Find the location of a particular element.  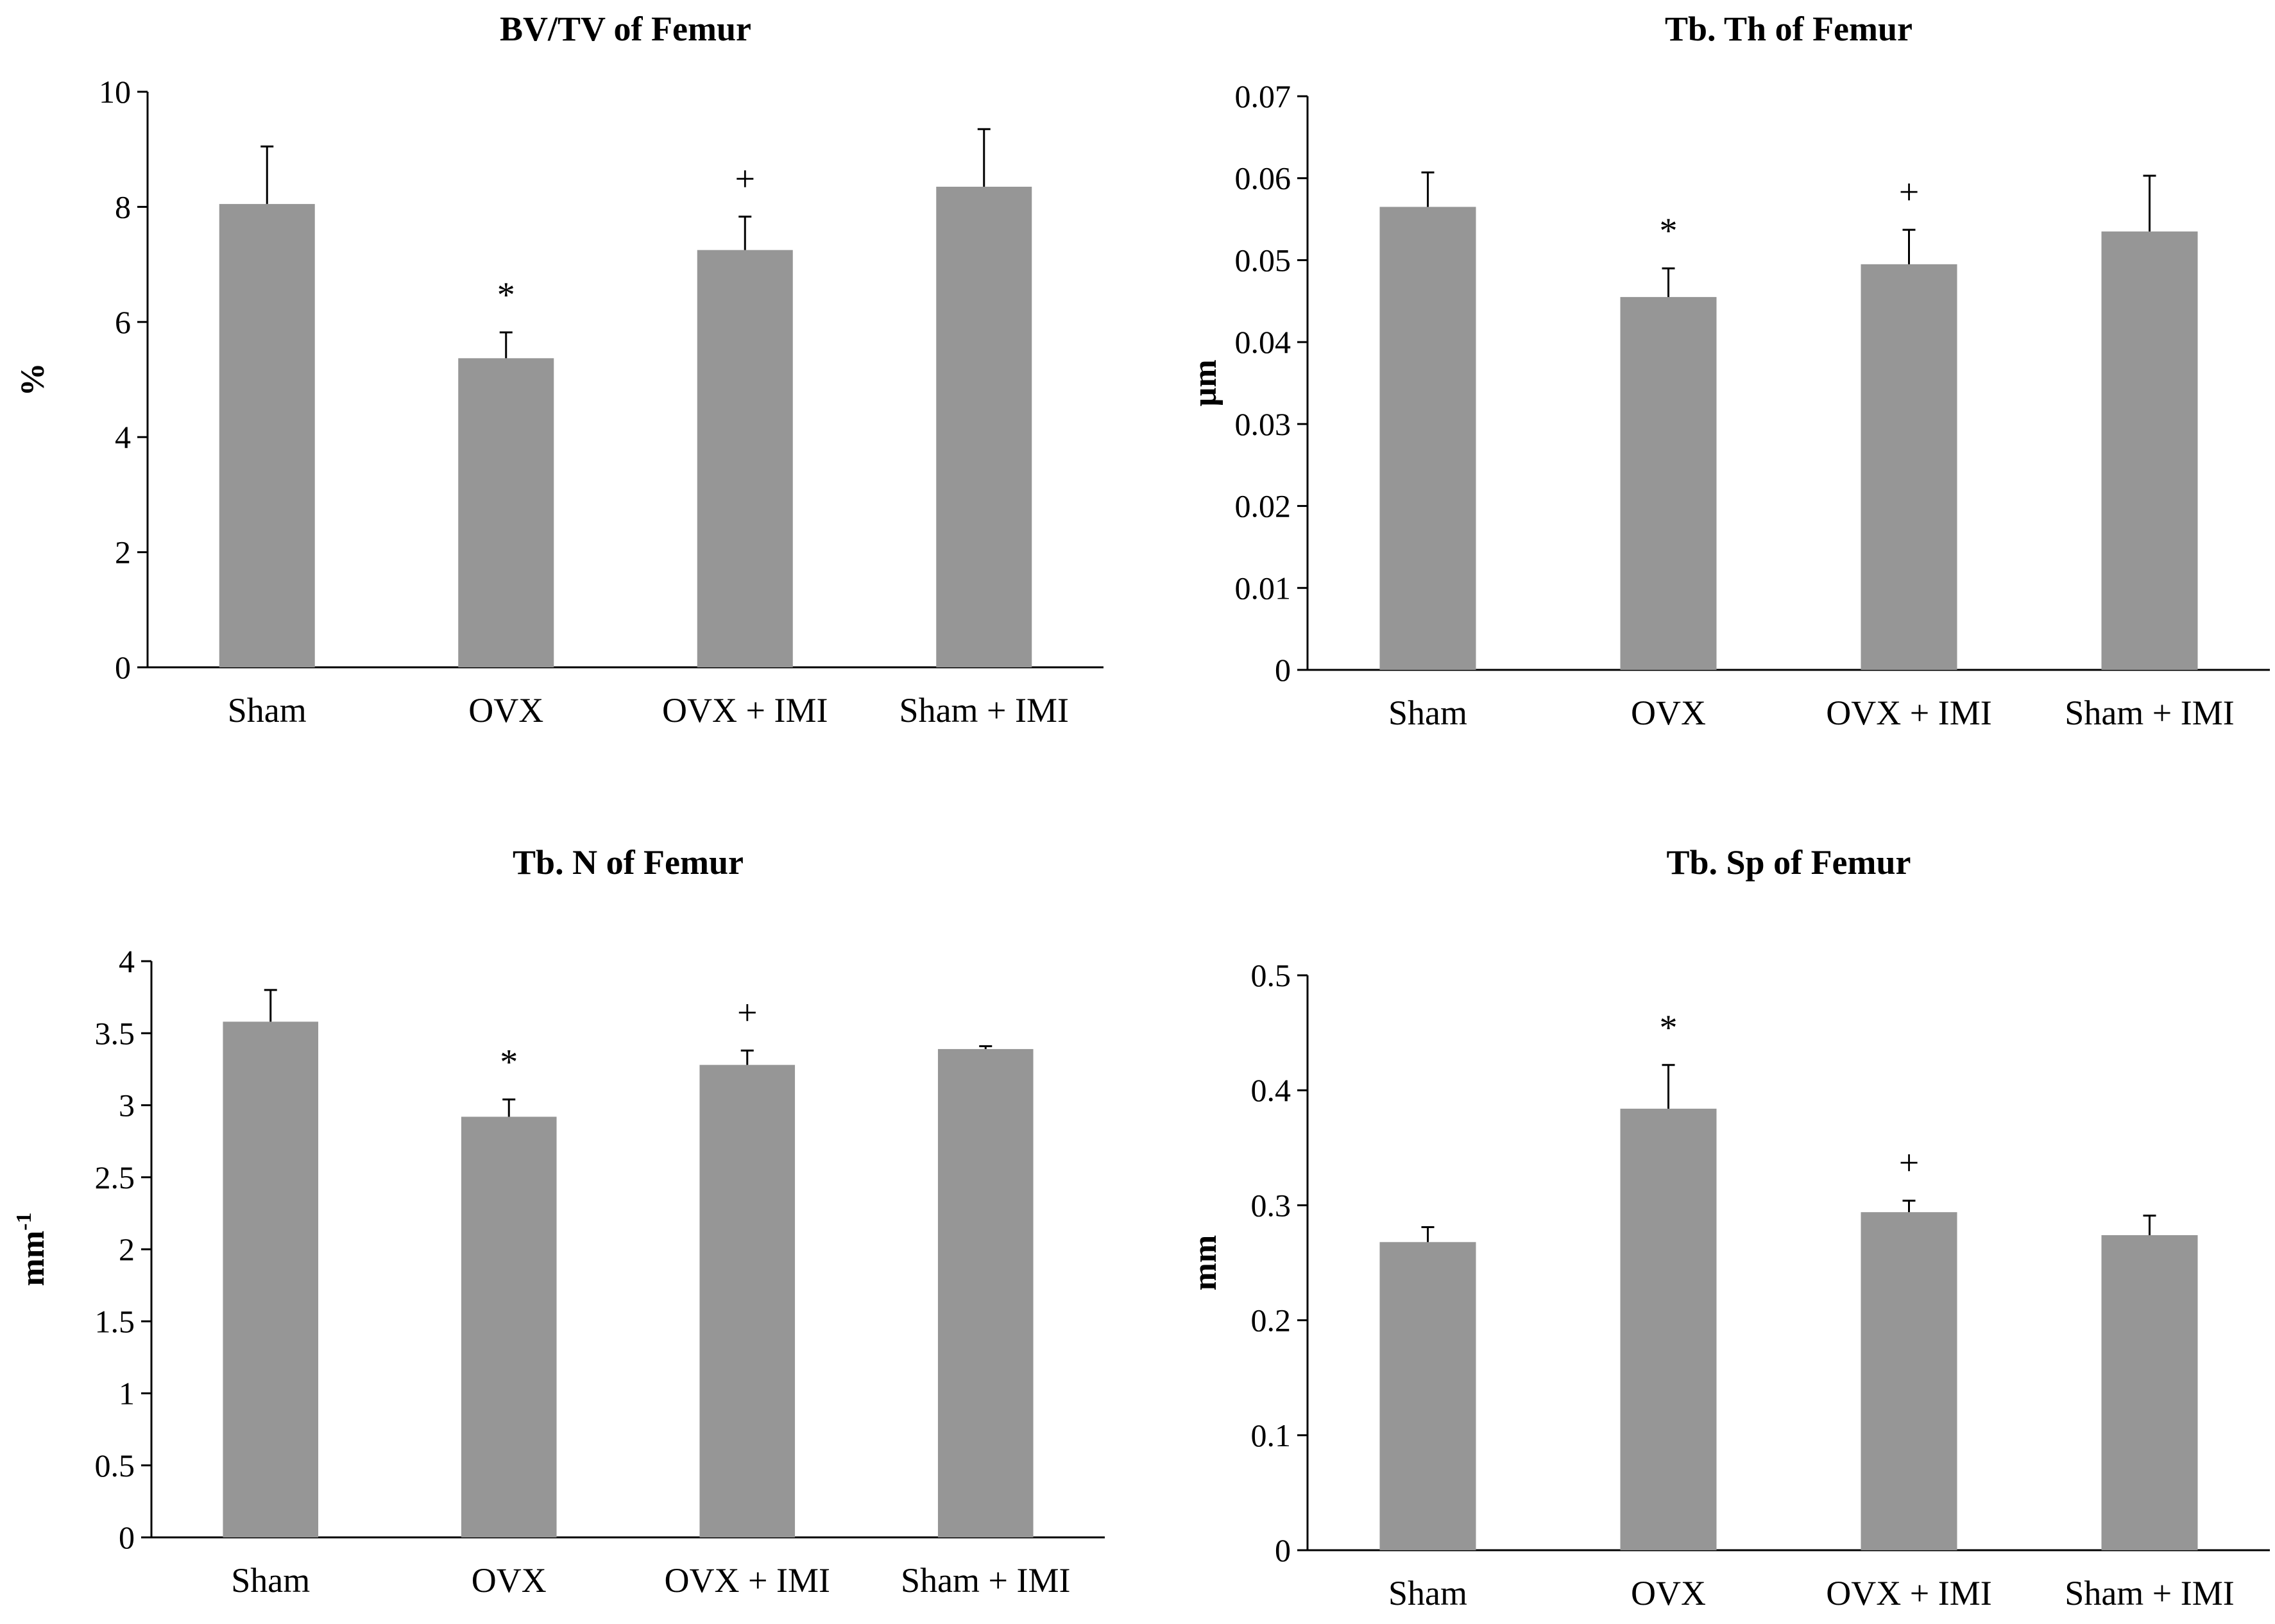

y-tick-label: 0.4 is located at coordinates (1271, 1090).